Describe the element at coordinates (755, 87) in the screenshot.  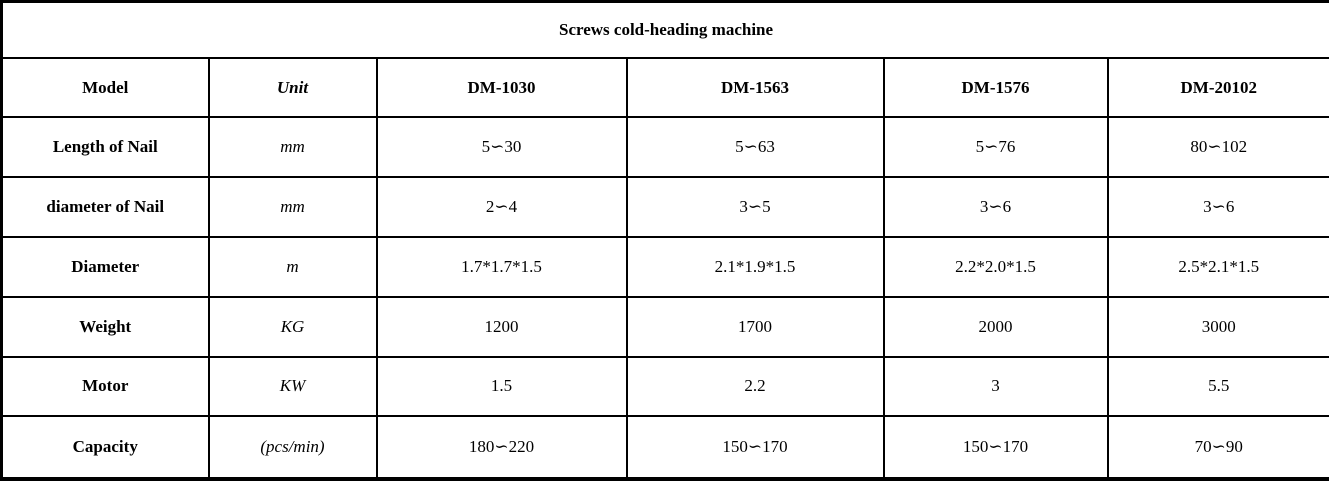
I see `header-dm-1563: DM-1563` at that location.